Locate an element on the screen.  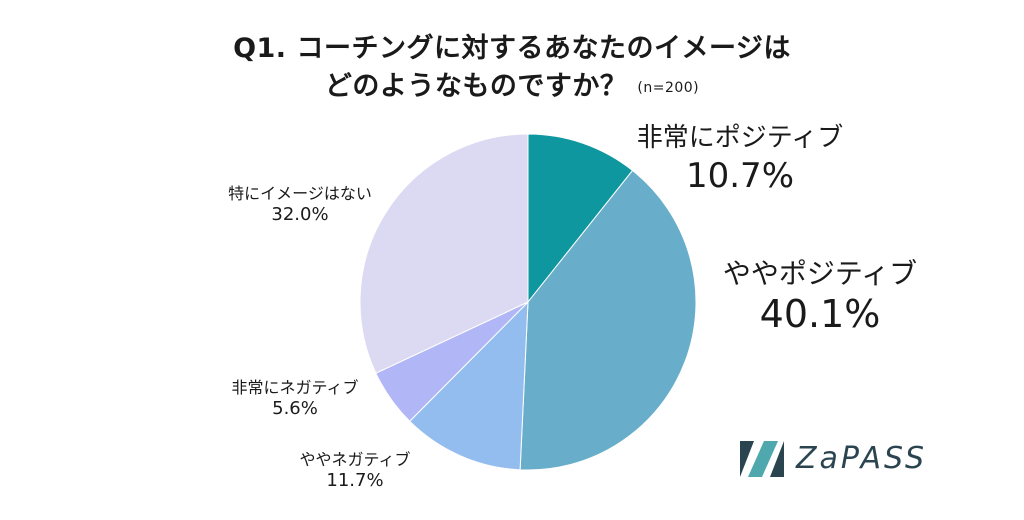
slice-name-no-image: 特にイメージはない is located at coordinates (300, 193).